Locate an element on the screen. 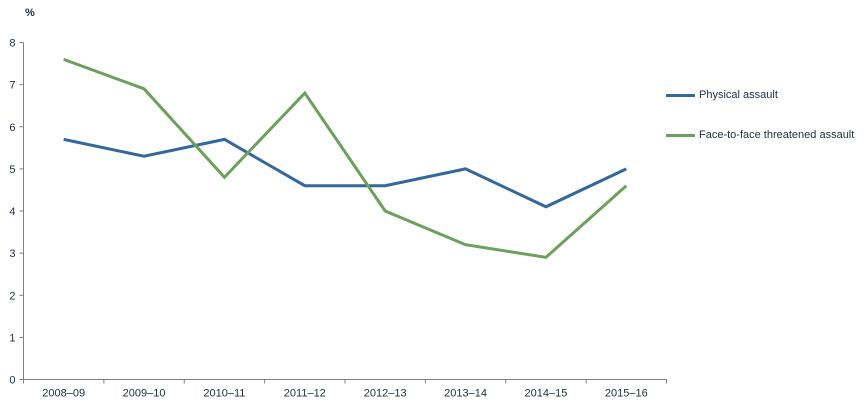 The height and width of the screenshot is (414, 867). x-tick-label: 2015–16 is located at coordinates (626, 394).